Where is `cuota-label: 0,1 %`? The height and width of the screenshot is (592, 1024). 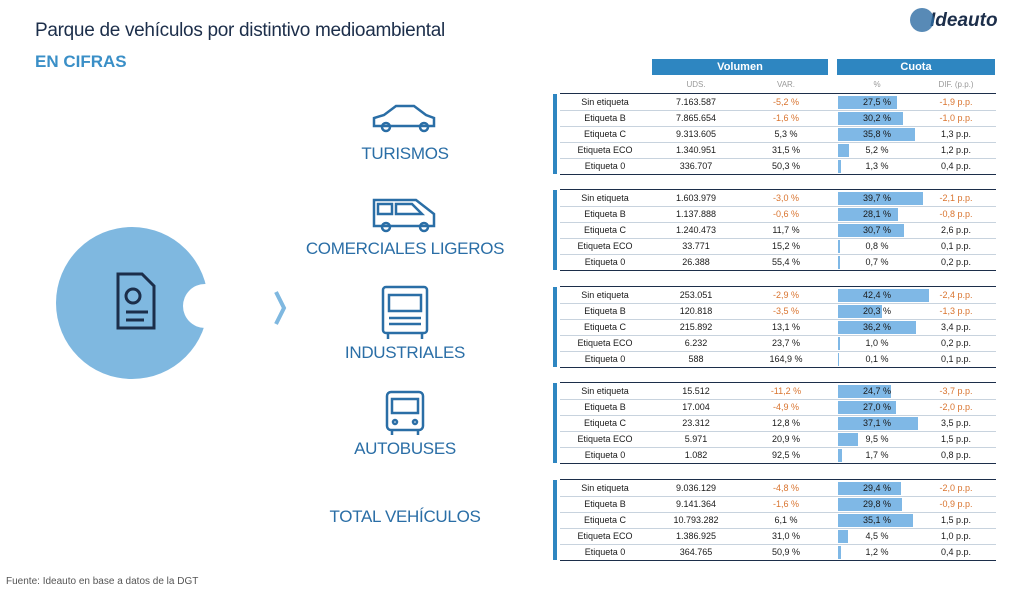 cuota-label: 0,1 % is located at coordinates (877, 359).